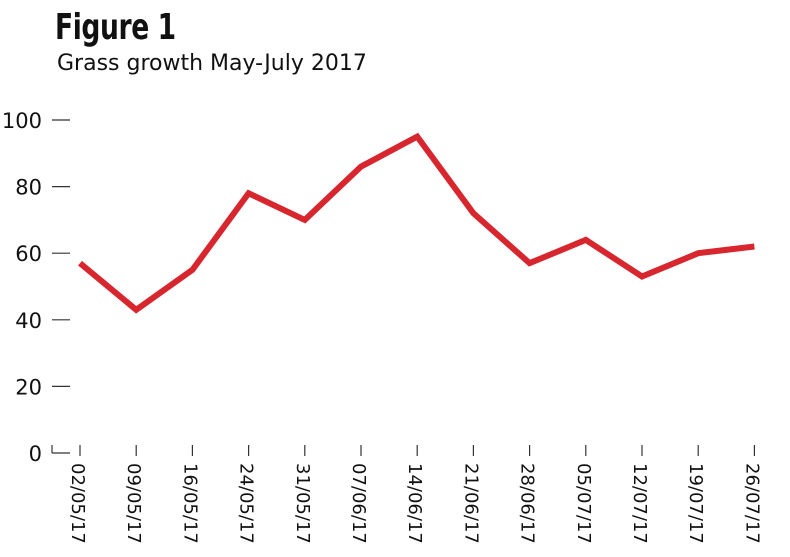 The width and height of the screenshot is (790, 557). I want to click on y-tick-label: 0, so click(35, 454).